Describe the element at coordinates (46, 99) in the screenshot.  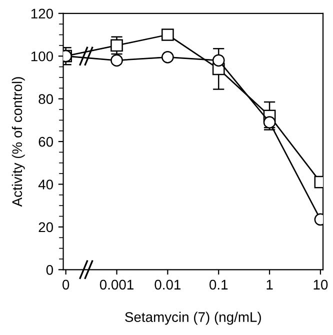
I see `y-tick-label: 80` at that location.